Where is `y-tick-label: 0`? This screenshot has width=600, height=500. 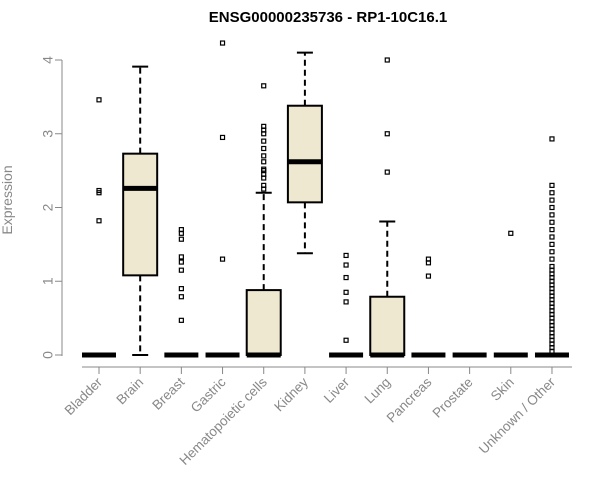
y-tick-label: 0 is located at coordinates (48, 355).